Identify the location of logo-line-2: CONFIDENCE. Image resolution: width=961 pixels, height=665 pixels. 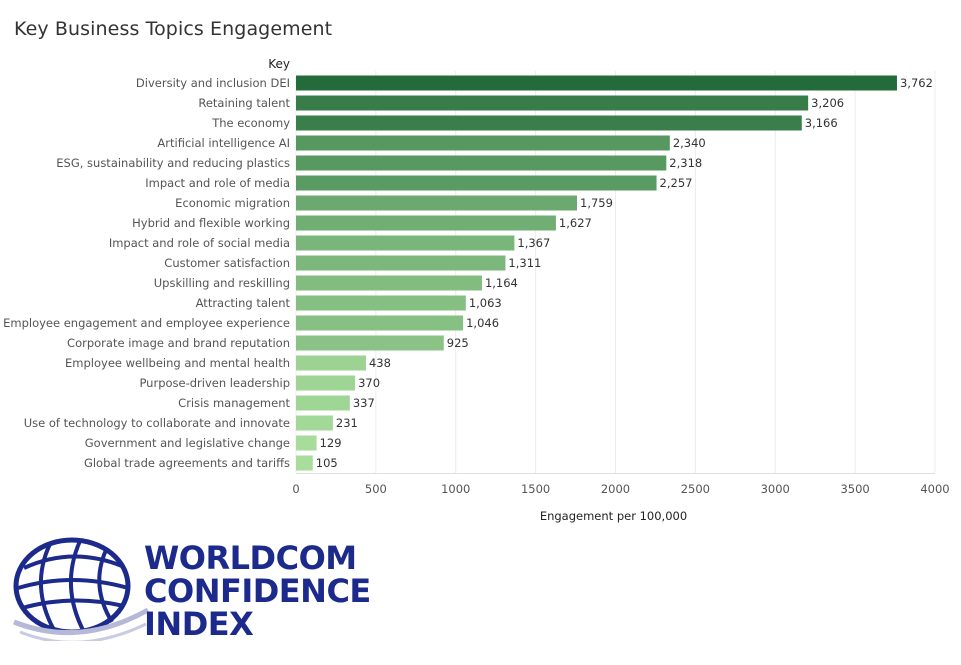
(257, 591).